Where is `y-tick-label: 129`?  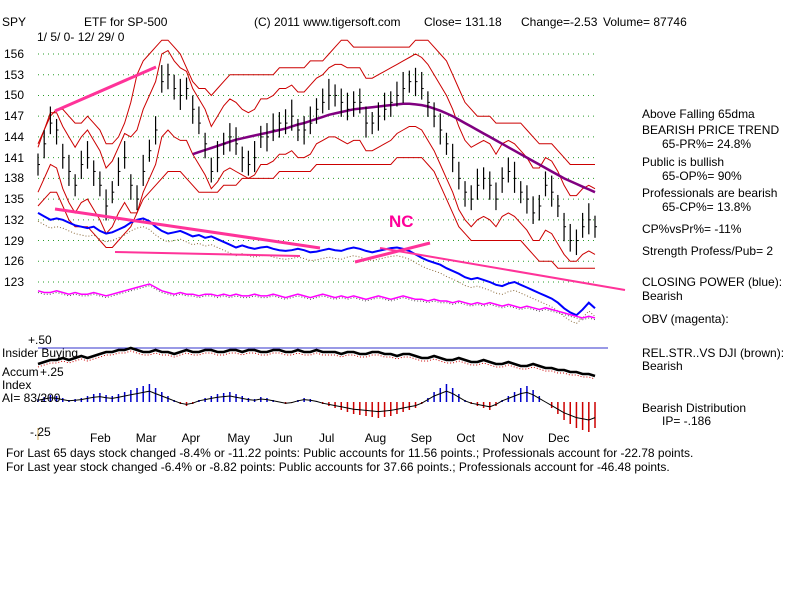 y-tick-label: 129 is located at coordinates (14, 240).